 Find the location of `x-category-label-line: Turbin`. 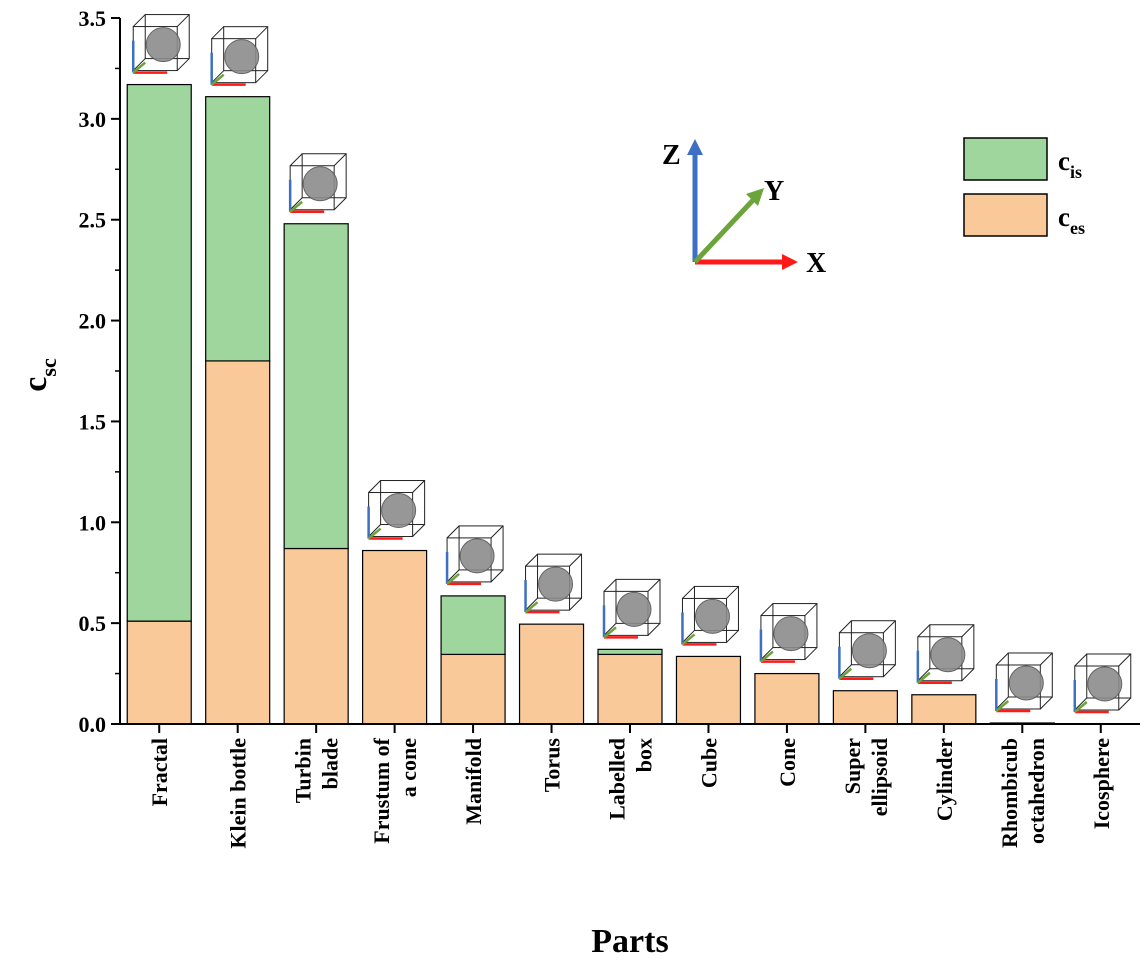

x-category-label-line: Turbin is located at coordinates (303, 770).